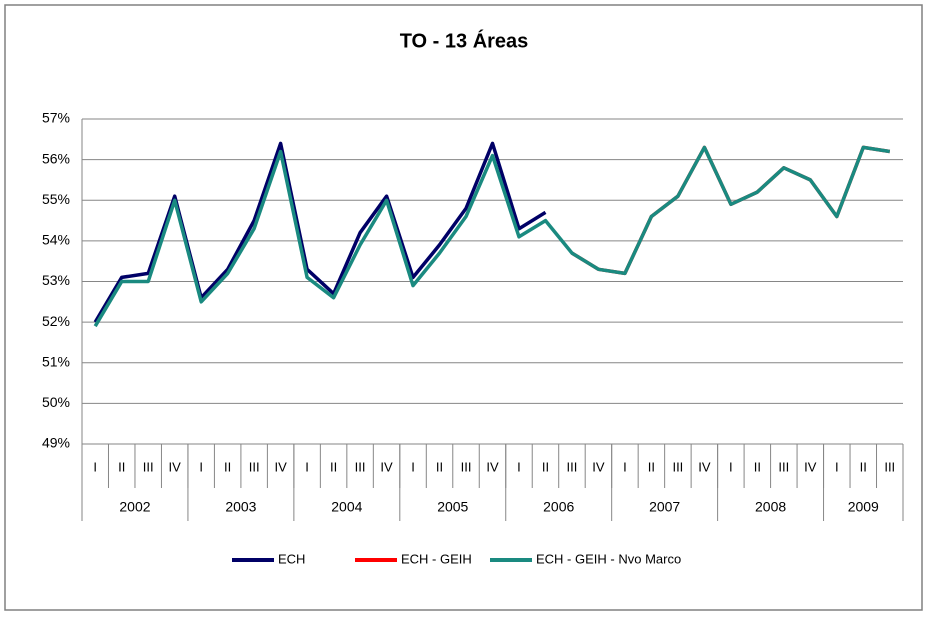 Image resolution: width=928 pixels, height=617 pixels. What do you see at coordinates (134, 507) in the screenshot?
I see `x-group-label: 2002` at bounding box center [134, 507].